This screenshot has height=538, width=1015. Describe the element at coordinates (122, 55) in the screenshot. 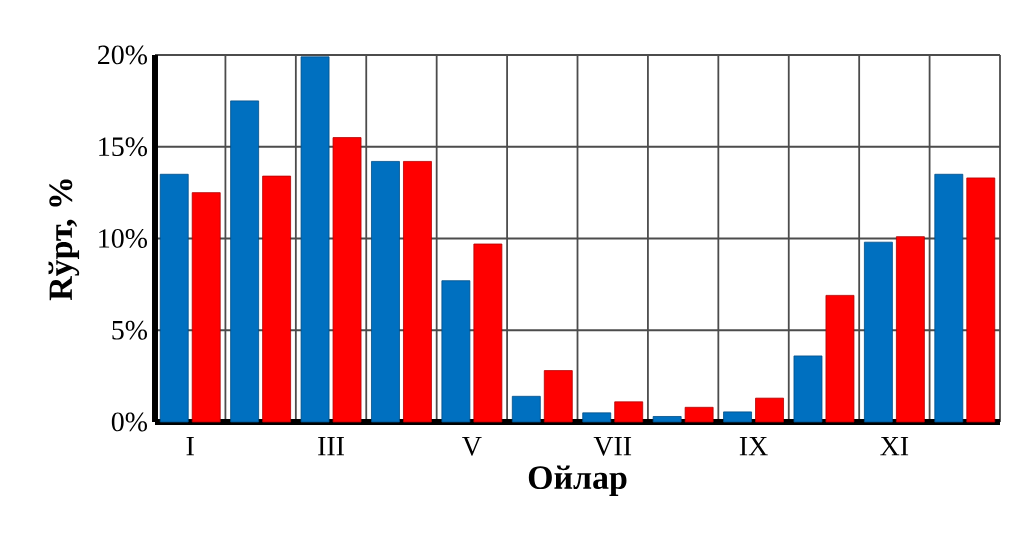

I see `y-tick-label: 20%` at that location.